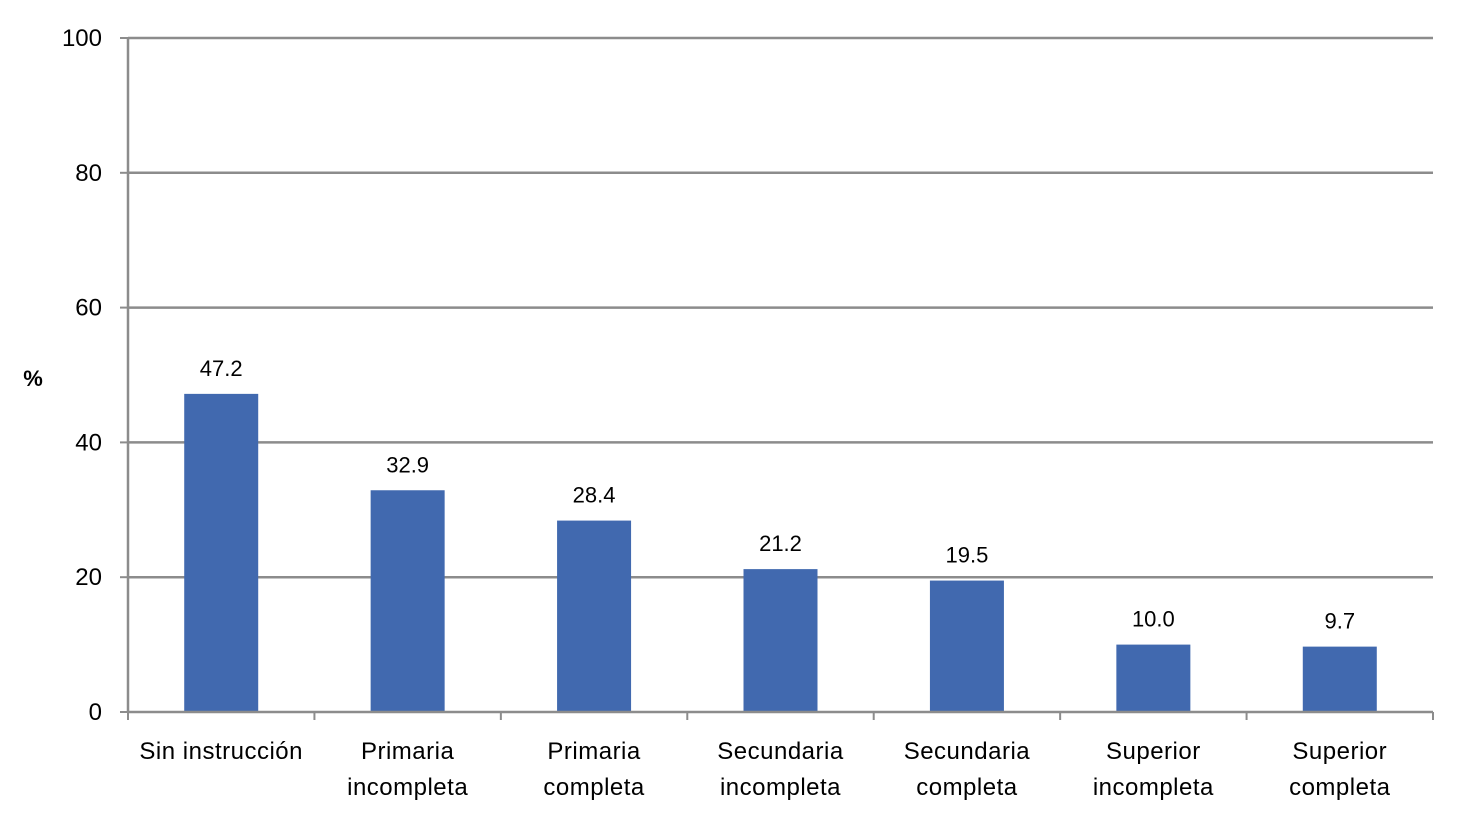 Image resolution: width=1484 pixels, height=830 pixels. What do you see at coordinates (88, 173) in the screenshot?
I see `y-tick-label: 80` at bounding box center [88, 173].